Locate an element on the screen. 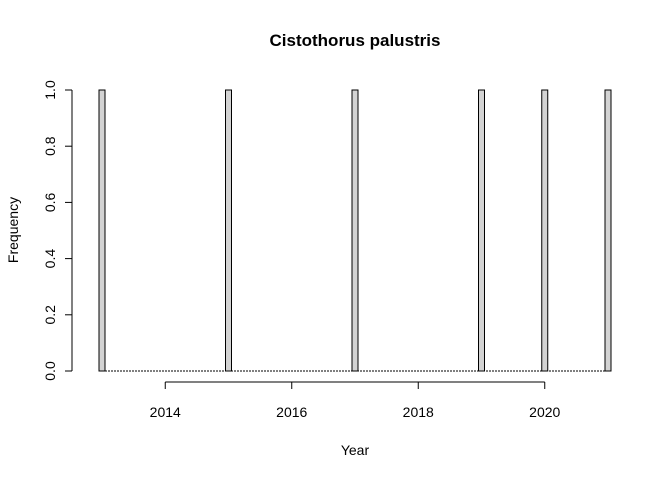 This screenshot has height=480, width=672. x-axis: 2014 2016 2018 2020 is located at coordinates (355, 400).